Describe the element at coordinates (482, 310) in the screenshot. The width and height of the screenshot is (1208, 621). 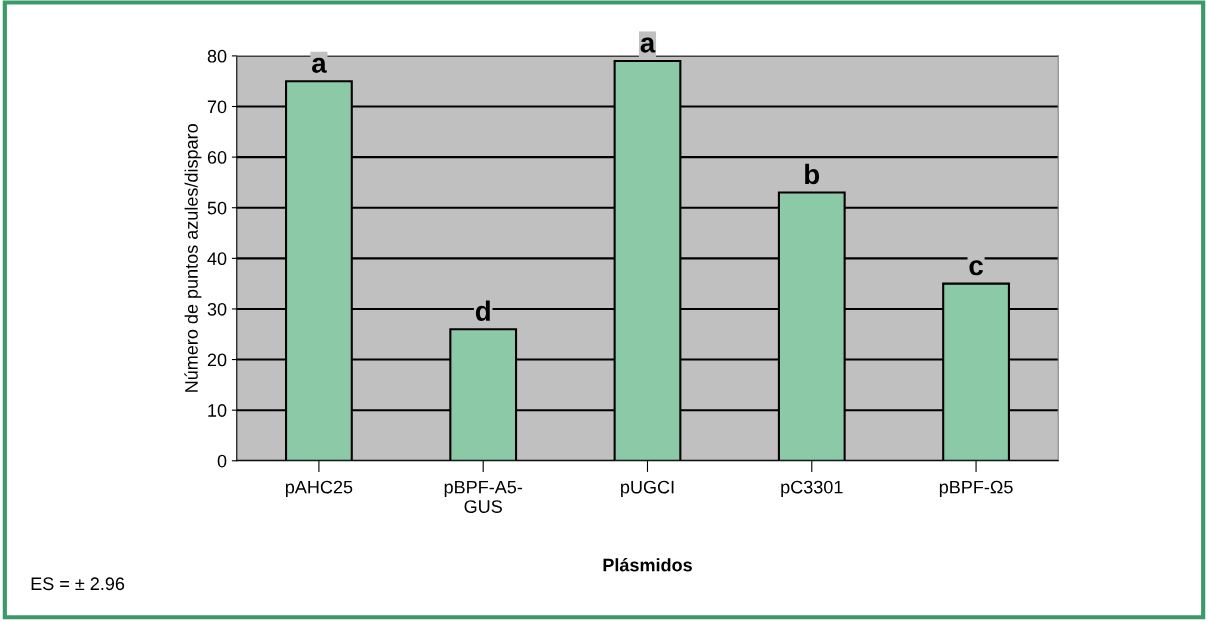
I see `data-label: d` at that location.